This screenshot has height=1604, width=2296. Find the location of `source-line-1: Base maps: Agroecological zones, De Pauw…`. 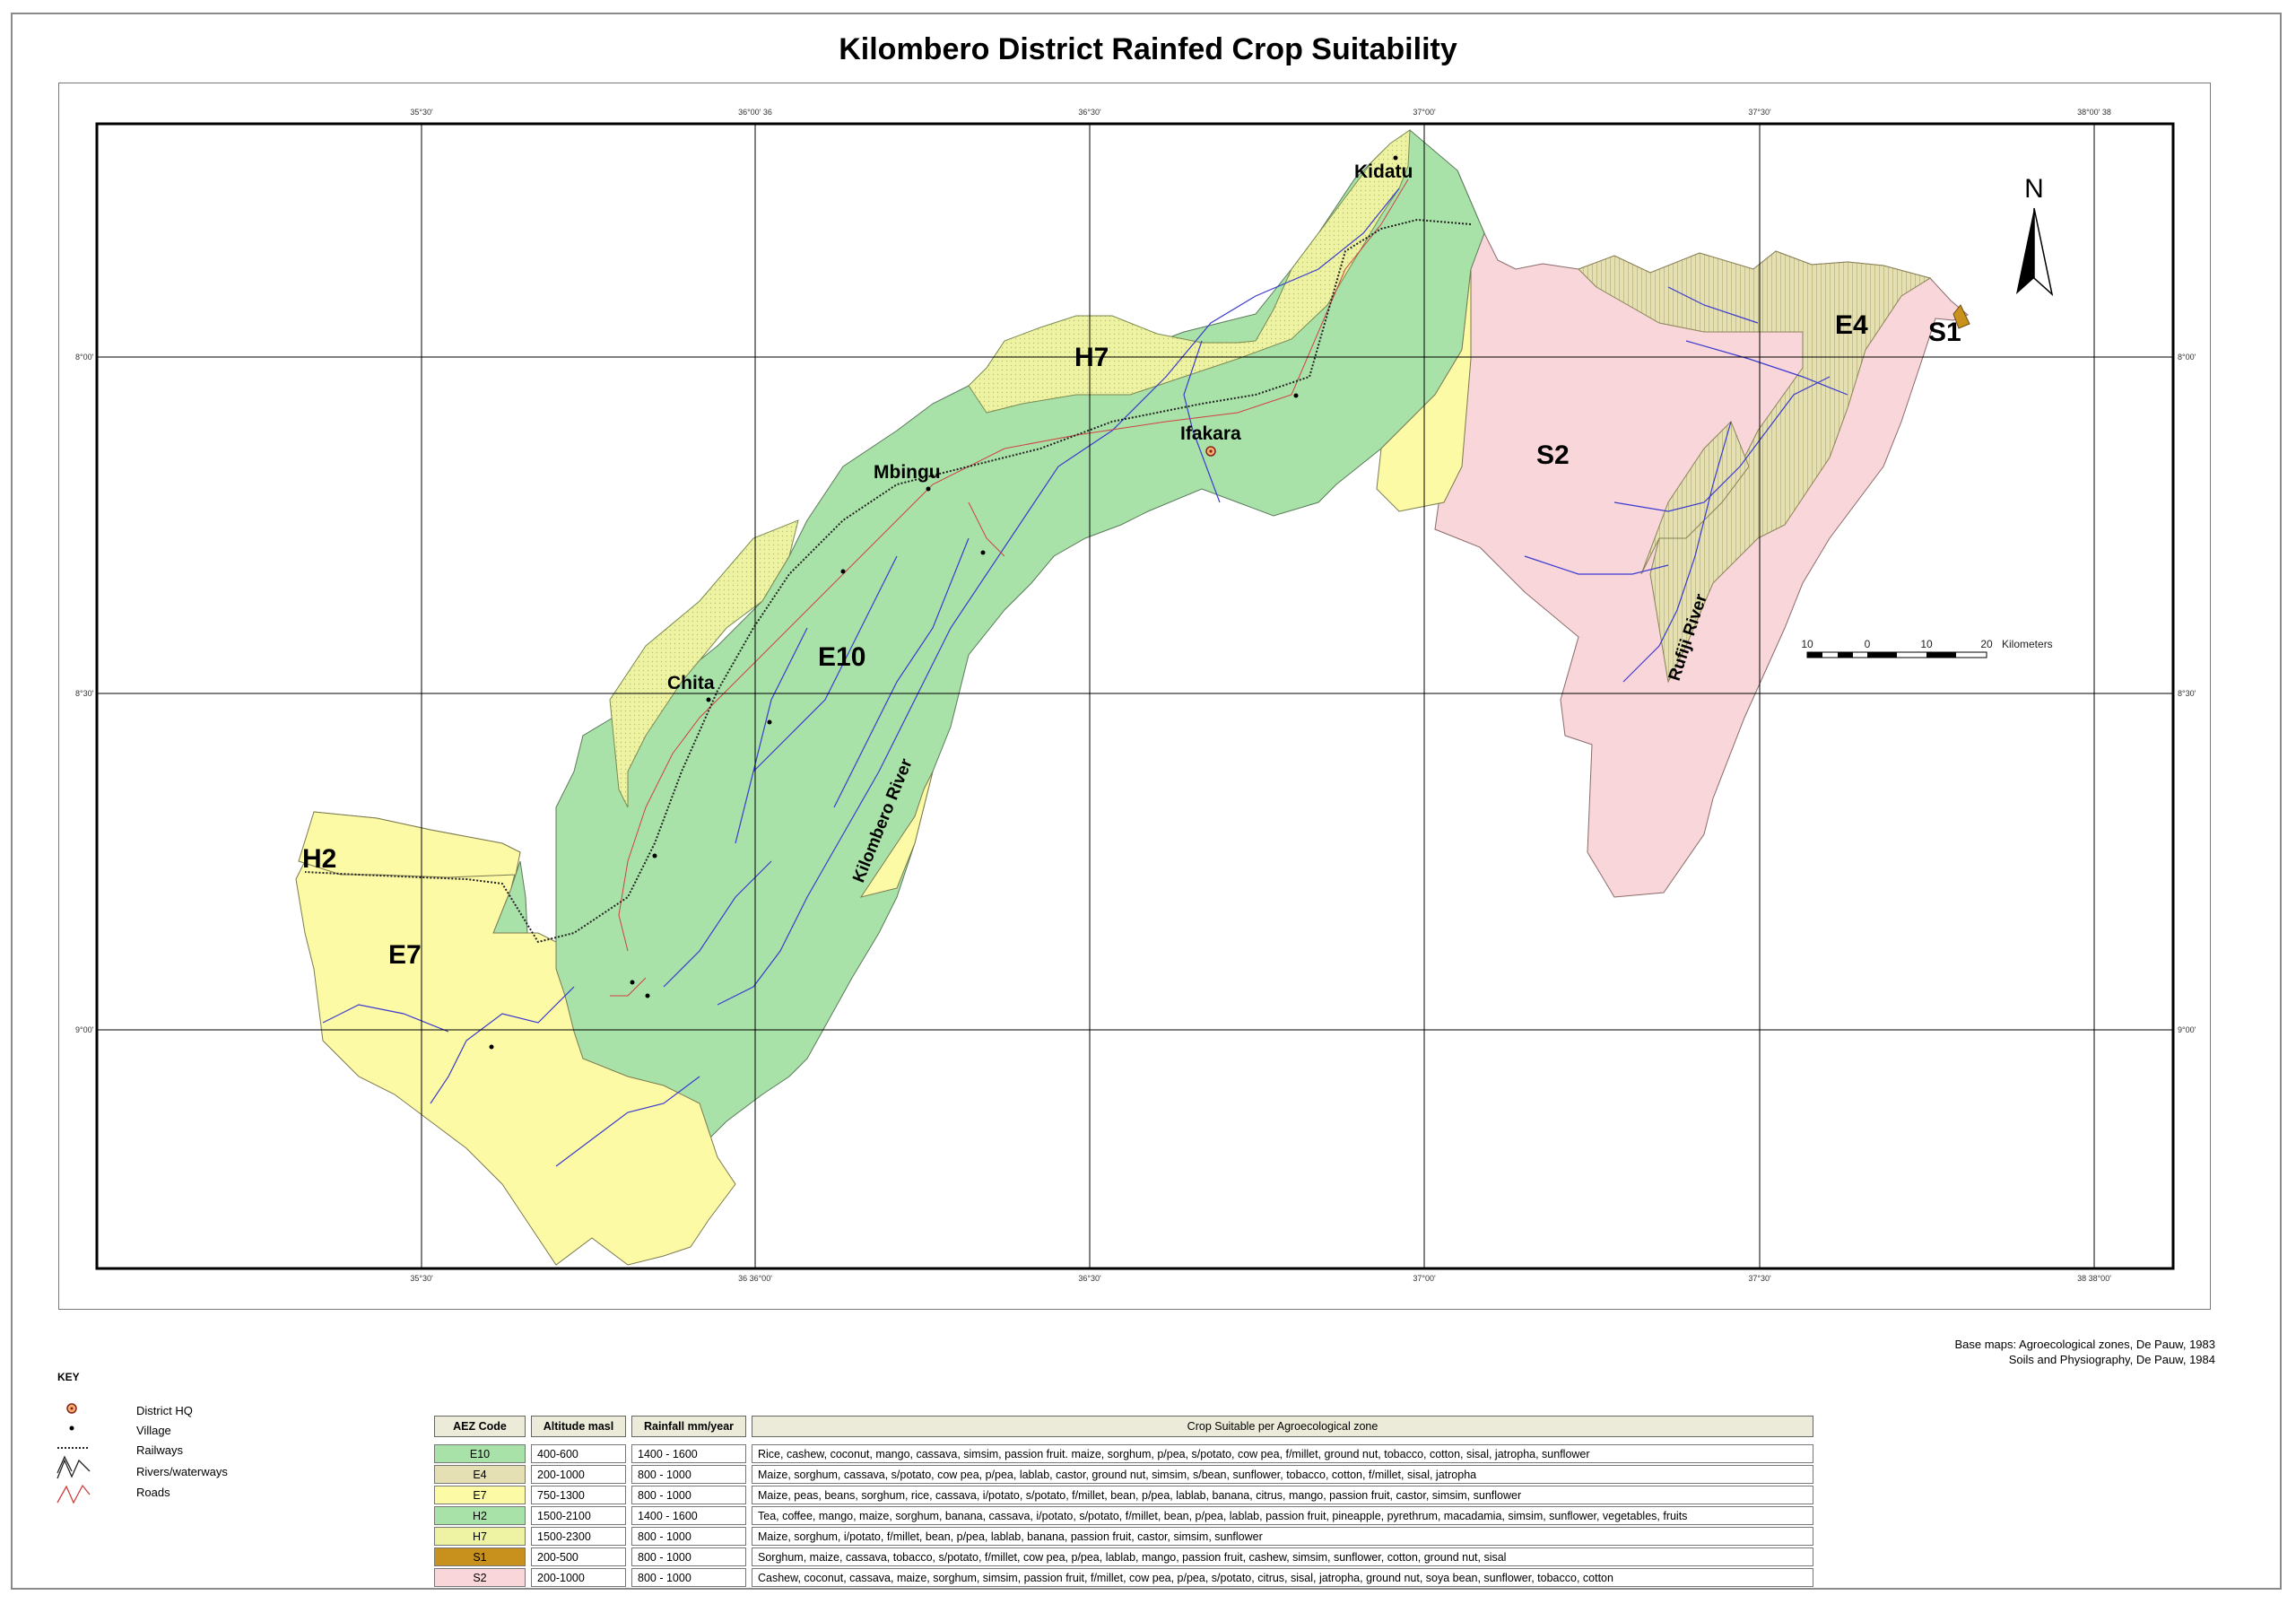

source-line-1: Base maps: Agroecological zones, De Pauw… is located at coordinates (2084, 1344).